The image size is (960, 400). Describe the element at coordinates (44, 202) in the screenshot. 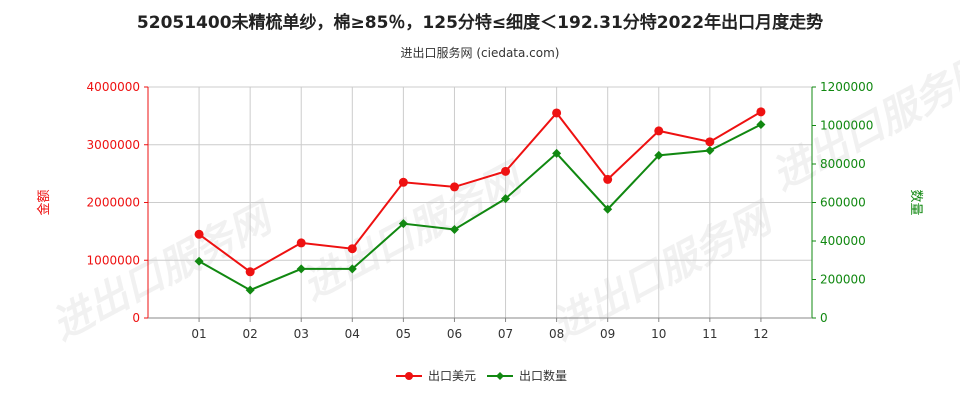

I see `y-left-axis-title: 金额` at that location.